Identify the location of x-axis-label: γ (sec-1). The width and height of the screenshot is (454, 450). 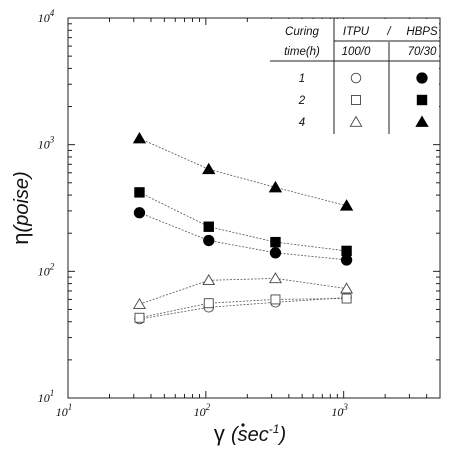
(250, 433).